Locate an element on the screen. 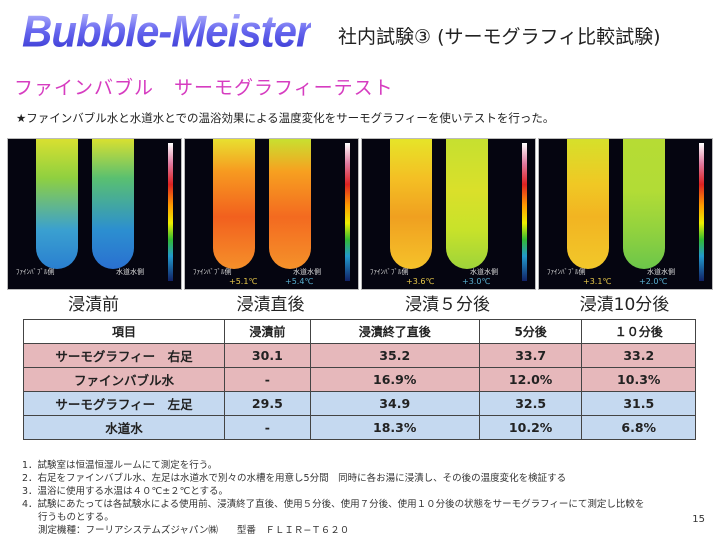 The height and width of the screenshot is (537, 717). table-row: 水道水 - 18.3% 10.2% 6.8% is located at coordinates (359, 427).